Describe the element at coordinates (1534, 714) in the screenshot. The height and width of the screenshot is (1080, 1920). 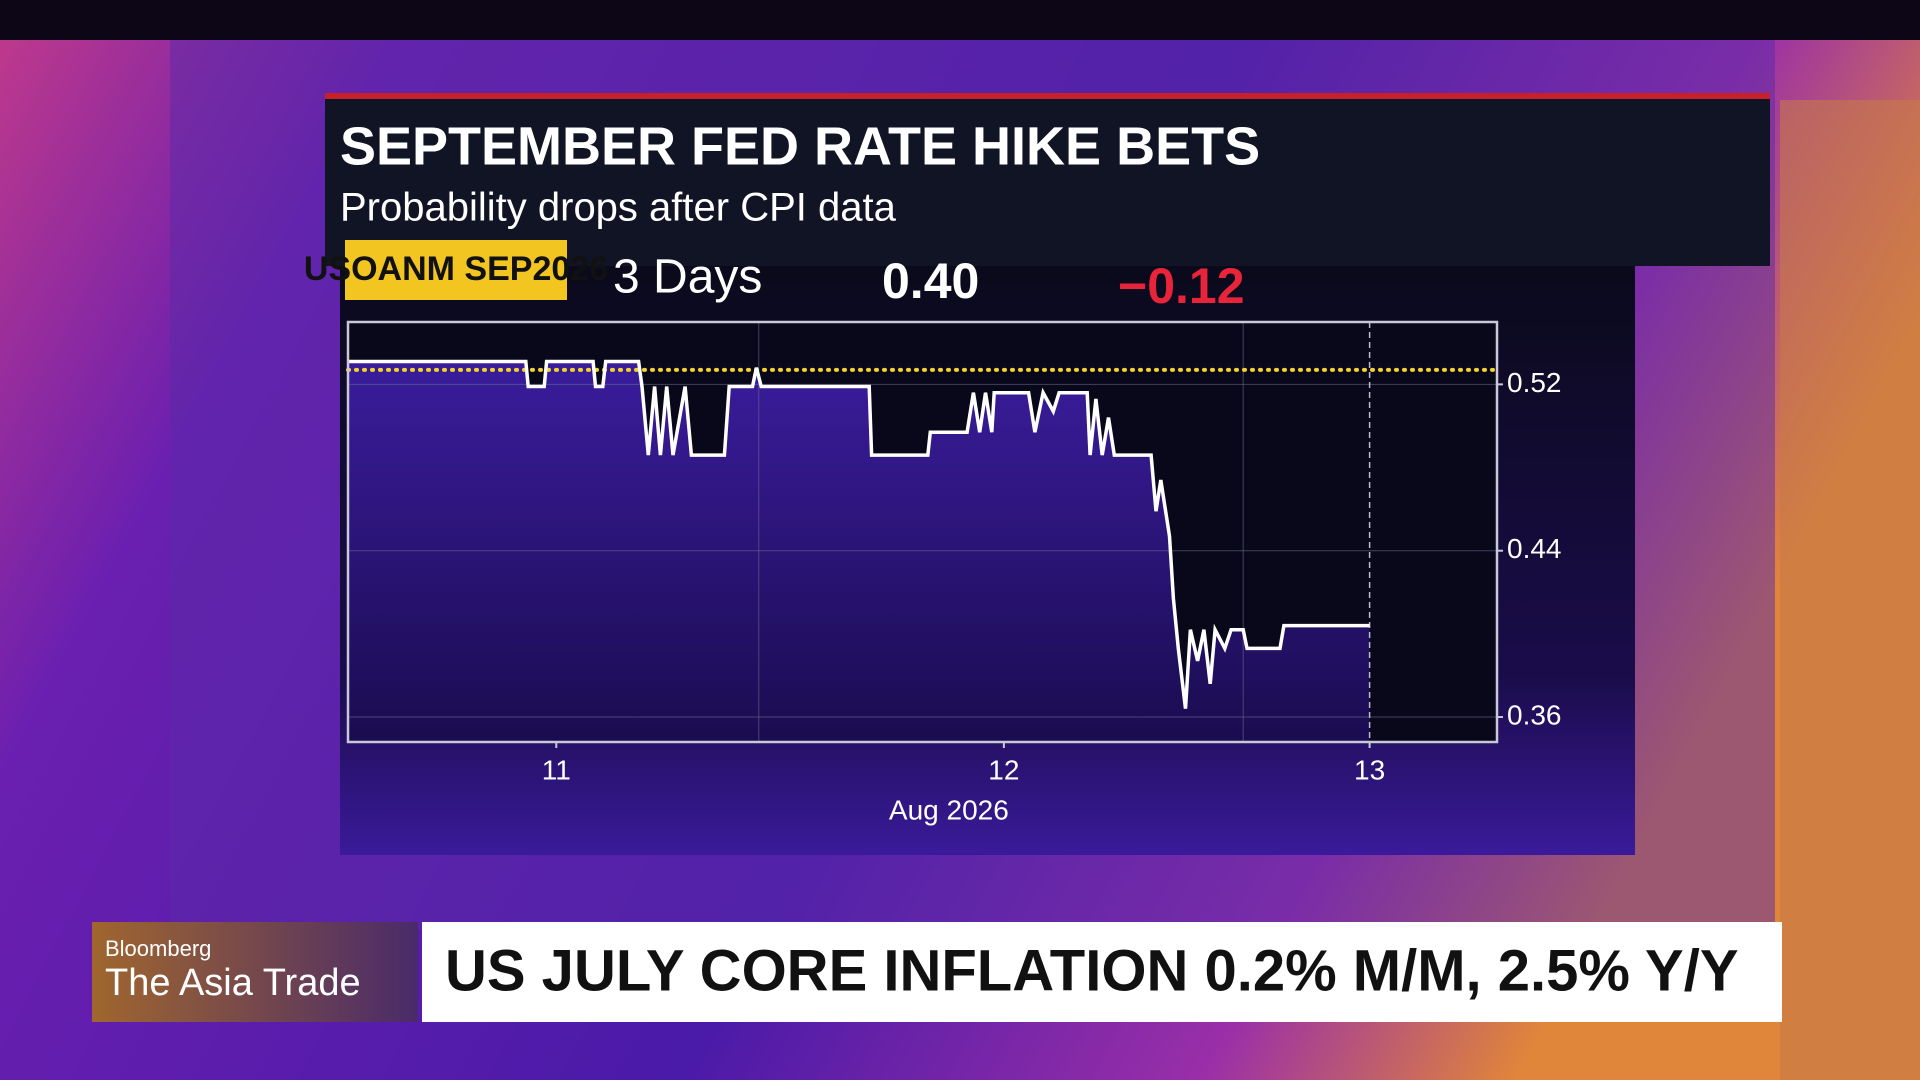
I see `y-tick-label: 0.36` at that location.